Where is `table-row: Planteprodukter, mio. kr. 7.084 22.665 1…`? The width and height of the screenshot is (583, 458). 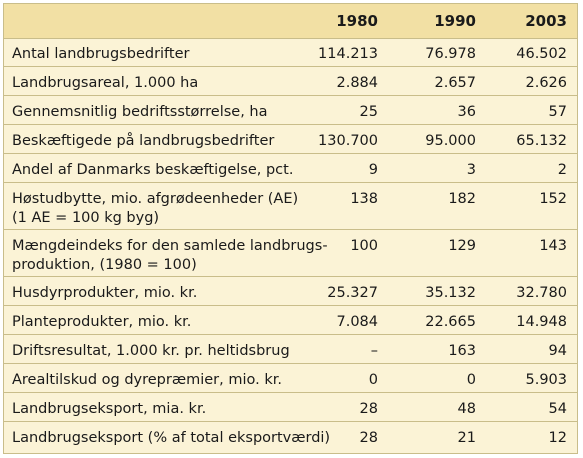 table-row: Planteprodukter, mio. kr. 7.084 22.665 1… is located at coordinates (290, 320).